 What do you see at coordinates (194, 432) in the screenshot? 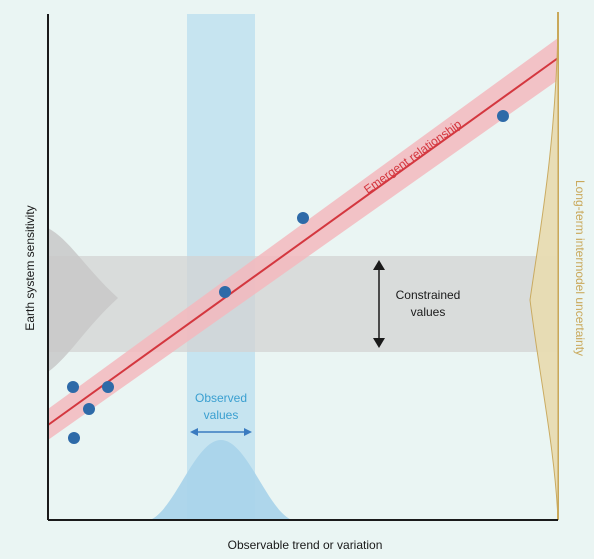
I see `observed-arrow-head-left` at bounding box center [194, 432].